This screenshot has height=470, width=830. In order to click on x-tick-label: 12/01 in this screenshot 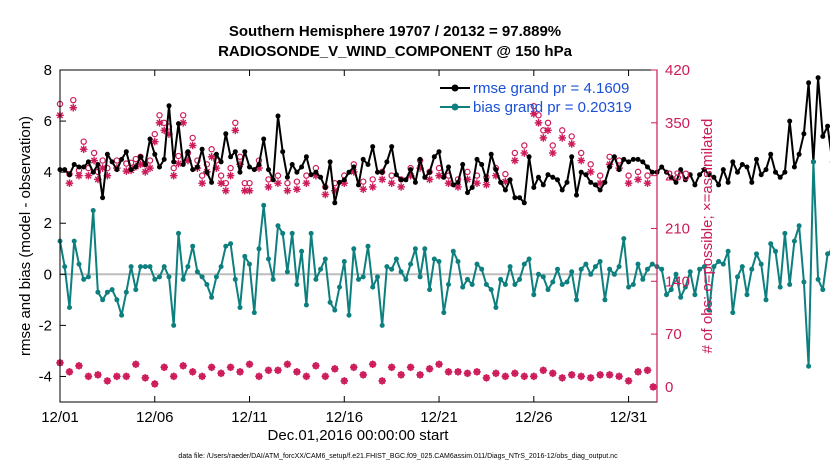, I will do `click(60, 417)`.